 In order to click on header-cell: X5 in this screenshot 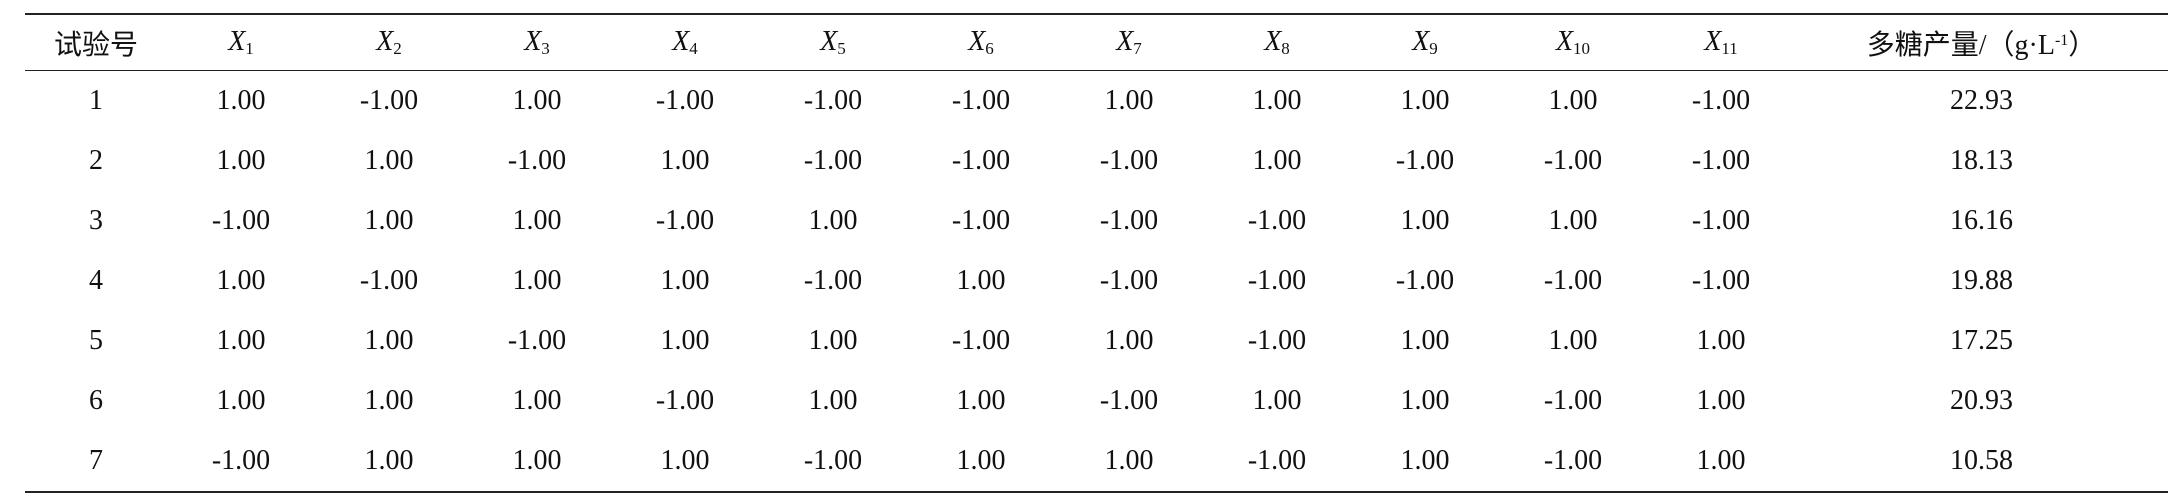, I will do `click(833, 42)`.